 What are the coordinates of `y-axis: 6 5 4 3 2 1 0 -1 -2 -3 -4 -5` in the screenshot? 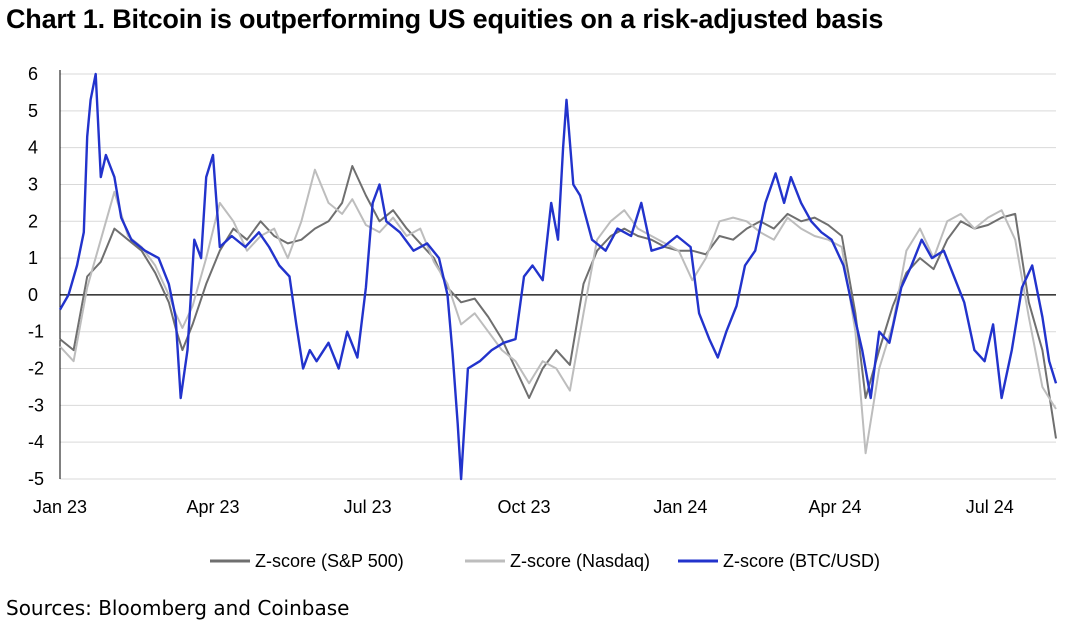 It's located at (36, 276).